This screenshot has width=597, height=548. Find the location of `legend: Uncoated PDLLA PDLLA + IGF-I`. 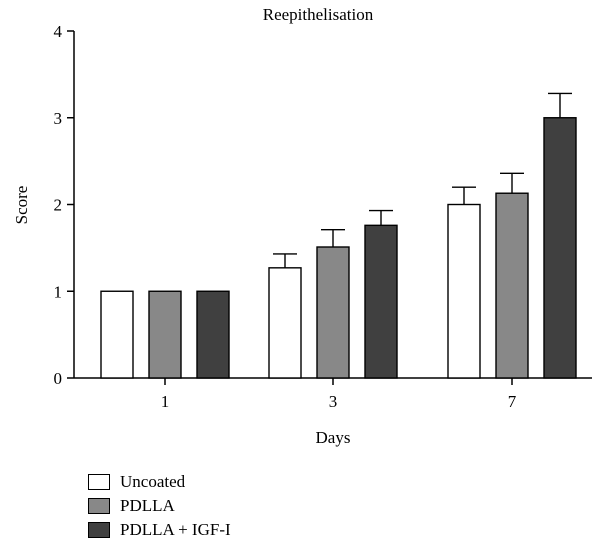

legend: Uncoated PDLLA PDLLA + IGF-I is located at coordinates (159, 506).